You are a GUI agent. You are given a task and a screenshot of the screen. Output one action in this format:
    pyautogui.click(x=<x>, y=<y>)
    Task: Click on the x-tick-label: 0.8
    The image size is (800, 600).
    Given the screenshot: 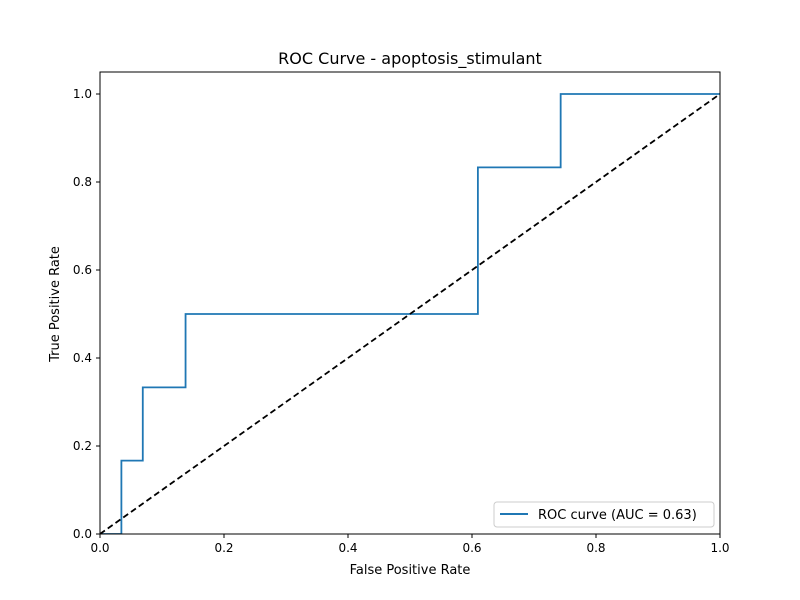 What is the action you would take?
    pyautogui.click(x=595, y=548)
    